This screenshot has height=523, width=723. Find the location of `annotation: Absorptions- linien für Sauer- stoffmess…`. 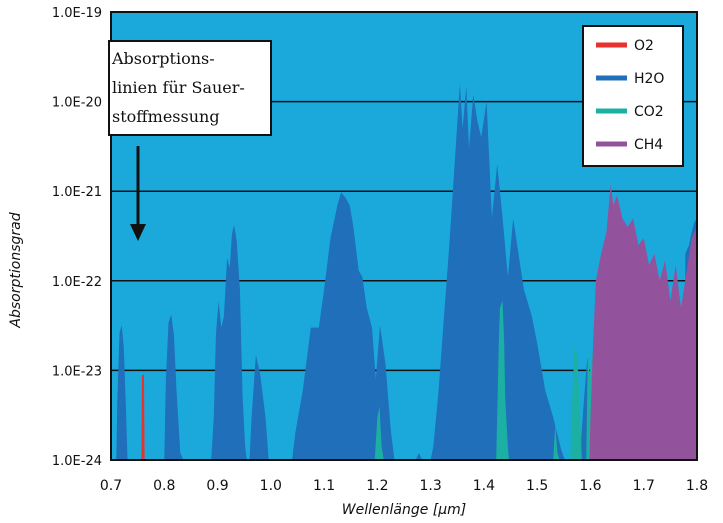

annotation: Absorptions- linien für Sauer- stoffmess… is located at coordinates (190, 140).